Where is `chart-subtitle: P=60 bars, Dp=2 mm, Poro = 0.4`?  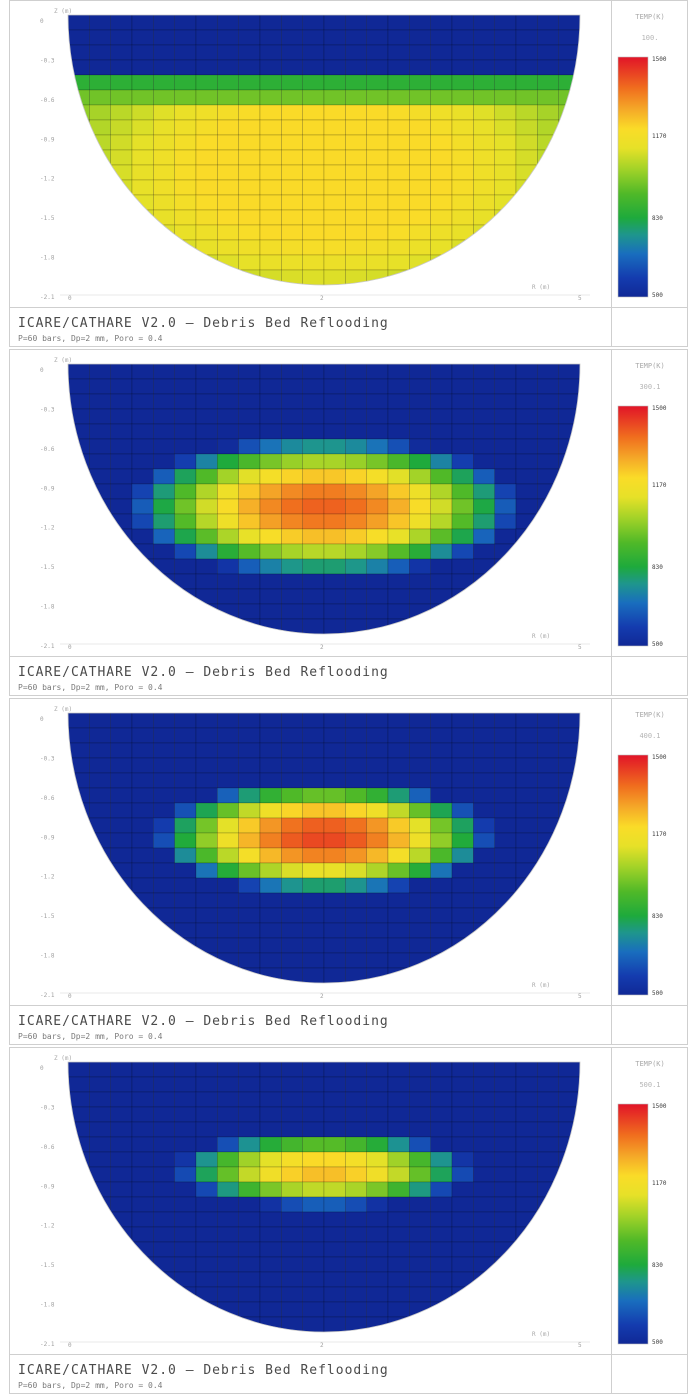
chart-subtitle: P=60 bars, Dp=2 mm, Poro = 0.4 is located at coordinates (90, 1036).